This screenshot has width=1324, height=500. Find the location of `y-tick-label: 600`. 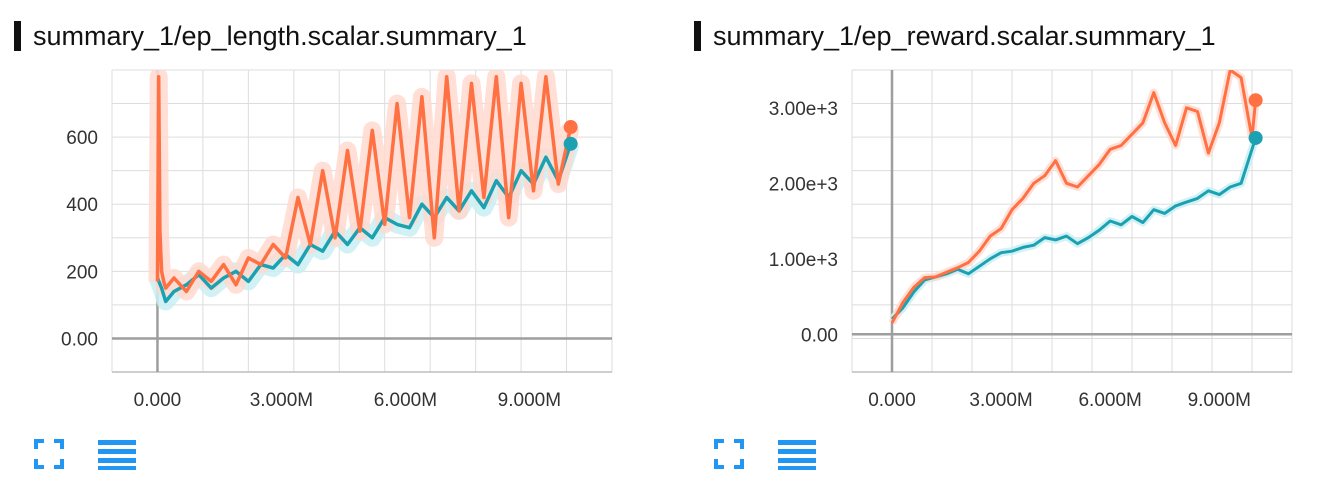

y-tick-label: 600 is located at coordinates (82, 138).